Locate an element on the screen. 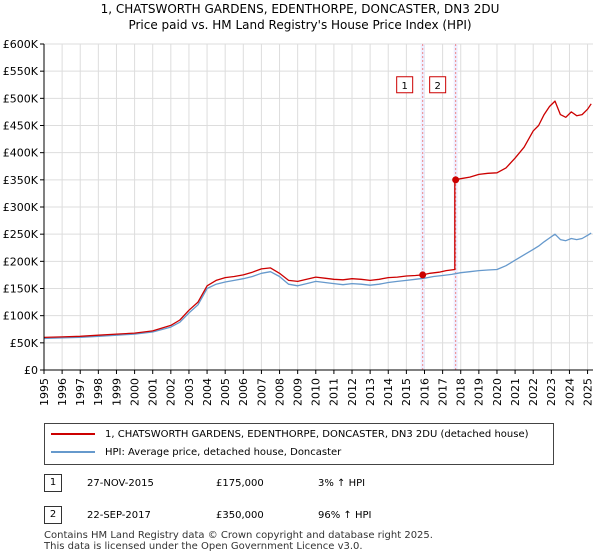  transaction-price: £175,000 is located at coordinates (240, 483).